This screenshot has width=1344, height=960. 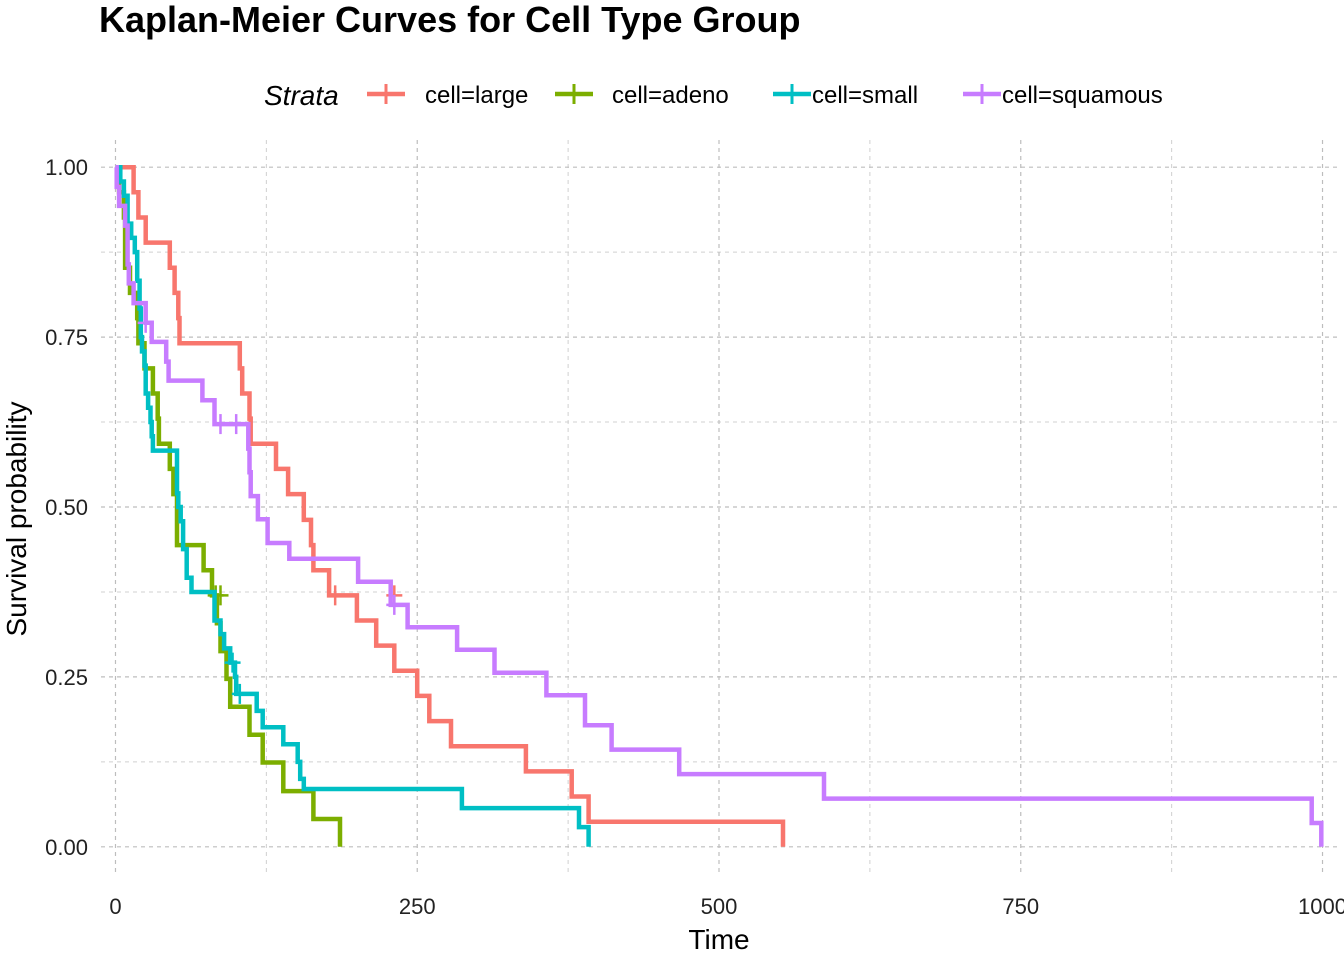 I want to click on legend-item: cell=small, so click(x=845, y=95).